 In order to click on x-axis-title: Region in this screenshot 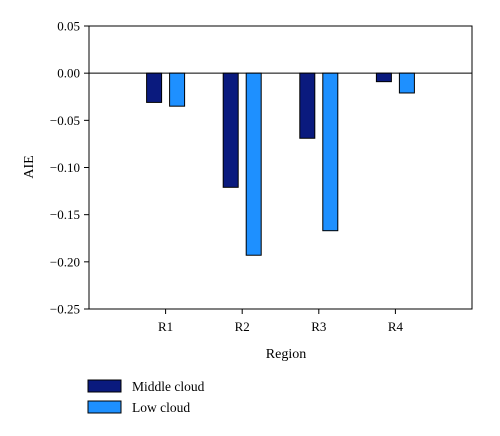, I will do `click(286, 354)`.